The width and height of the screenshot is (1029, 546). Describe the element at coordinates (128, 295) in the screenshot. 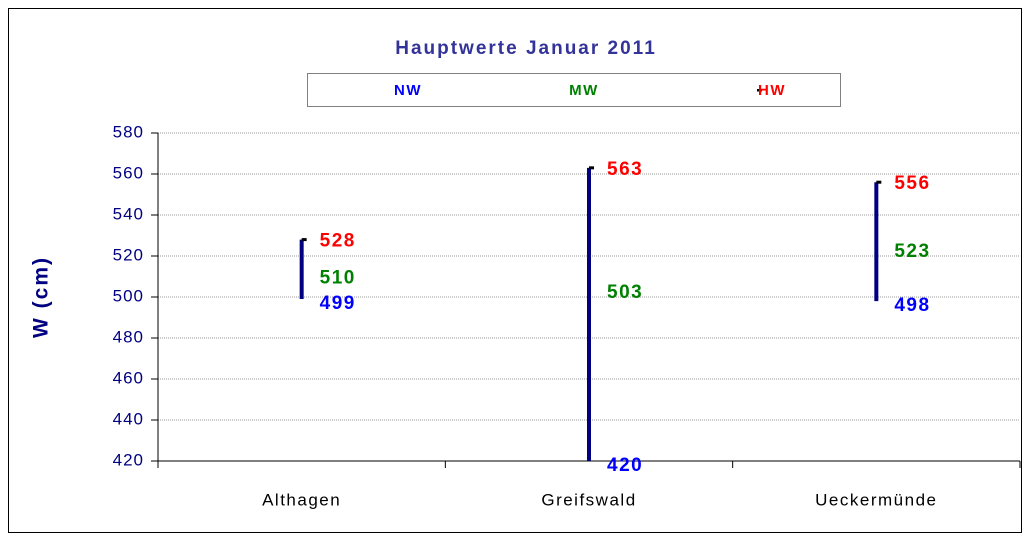

I see `y-tick-label: 500` at that location.